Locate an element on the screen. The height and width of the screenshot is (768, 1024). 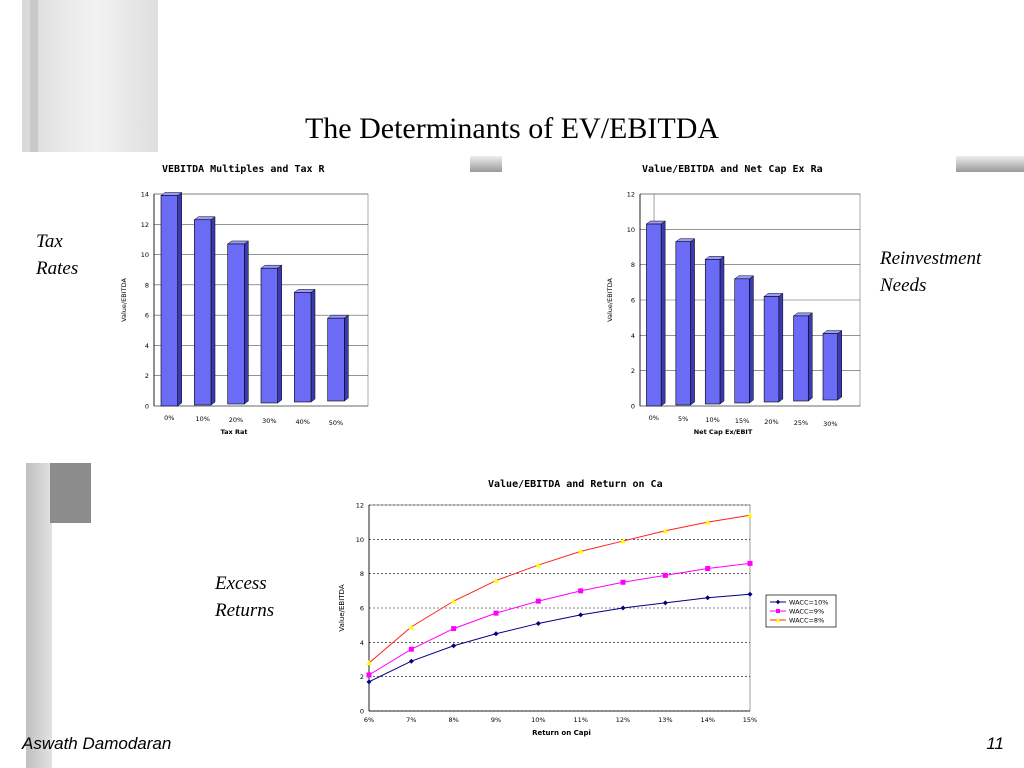
decor-block-bottom-left is located at coordinates (39, 615).